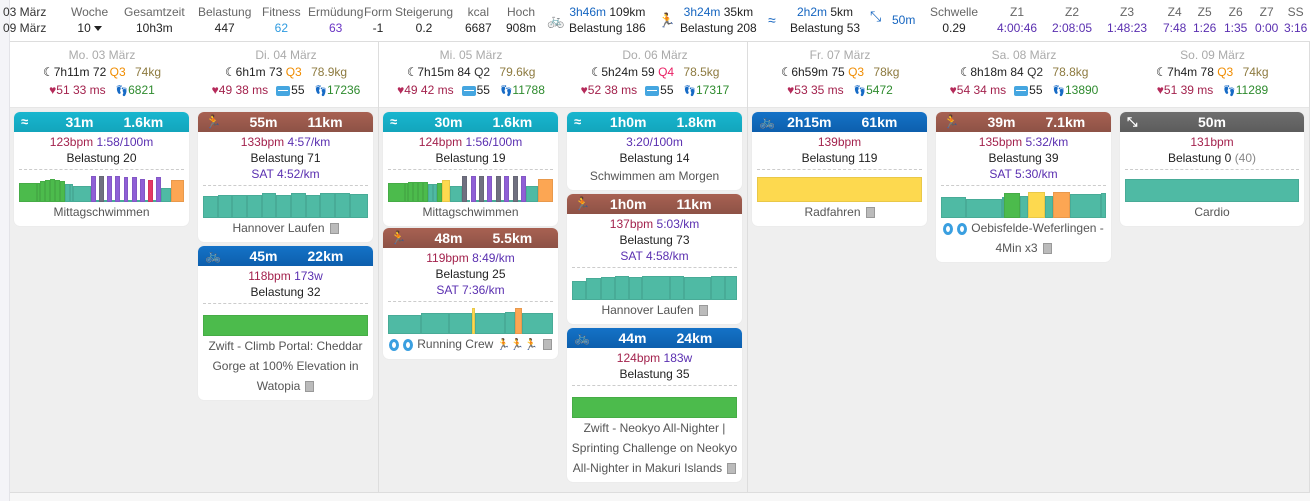 This screenshot has width=1310, height=501. I want to click on activity-header: 🚲 2h15m 61km, so click(839, 122).